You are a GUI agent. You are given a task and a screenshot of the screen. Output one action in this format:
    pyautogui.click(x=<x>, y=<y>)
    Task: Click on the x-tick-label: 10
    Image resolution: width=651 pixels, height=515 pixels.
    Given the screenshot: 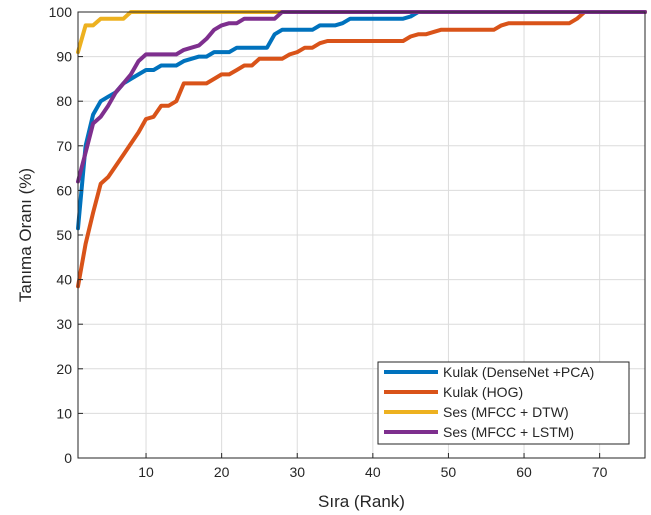 What is the action you would take?
    pyautogui.click(x=146, y=472)
    